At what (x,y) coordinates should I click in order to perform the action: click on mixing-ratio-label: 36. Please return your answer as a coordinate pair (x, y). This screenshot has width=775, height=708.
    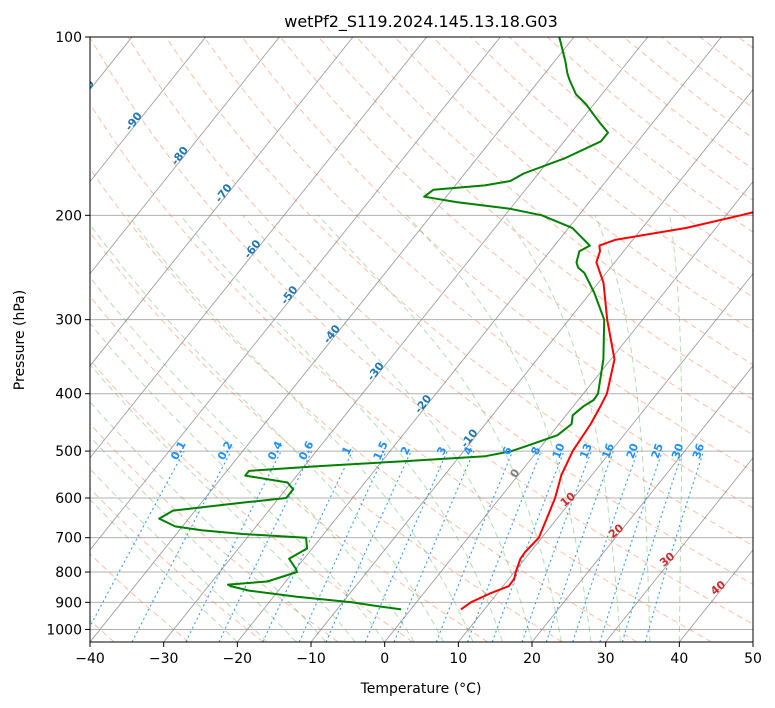
    Looking at the image, I should click on (698, 450).